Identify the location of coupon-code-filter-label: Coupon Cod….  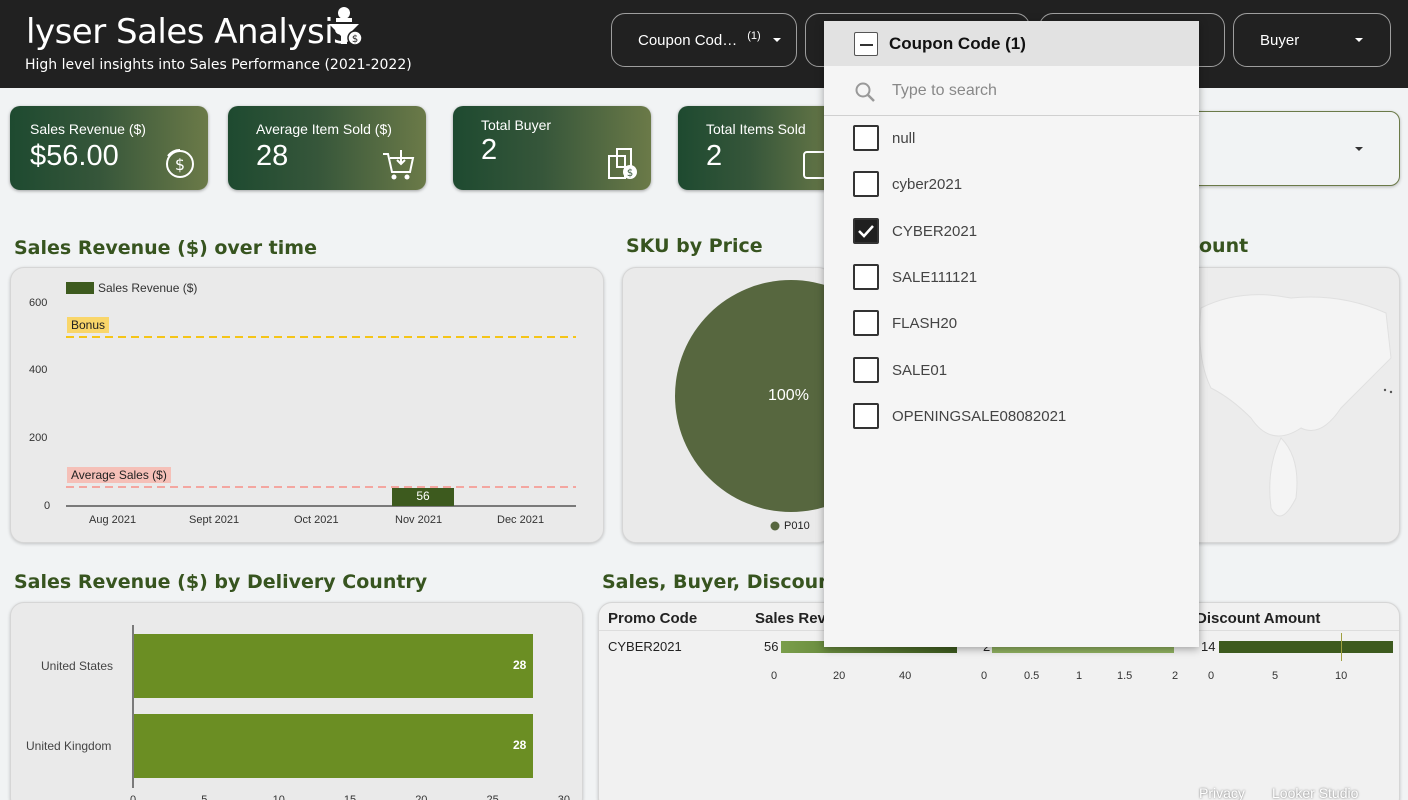
(688, 40).